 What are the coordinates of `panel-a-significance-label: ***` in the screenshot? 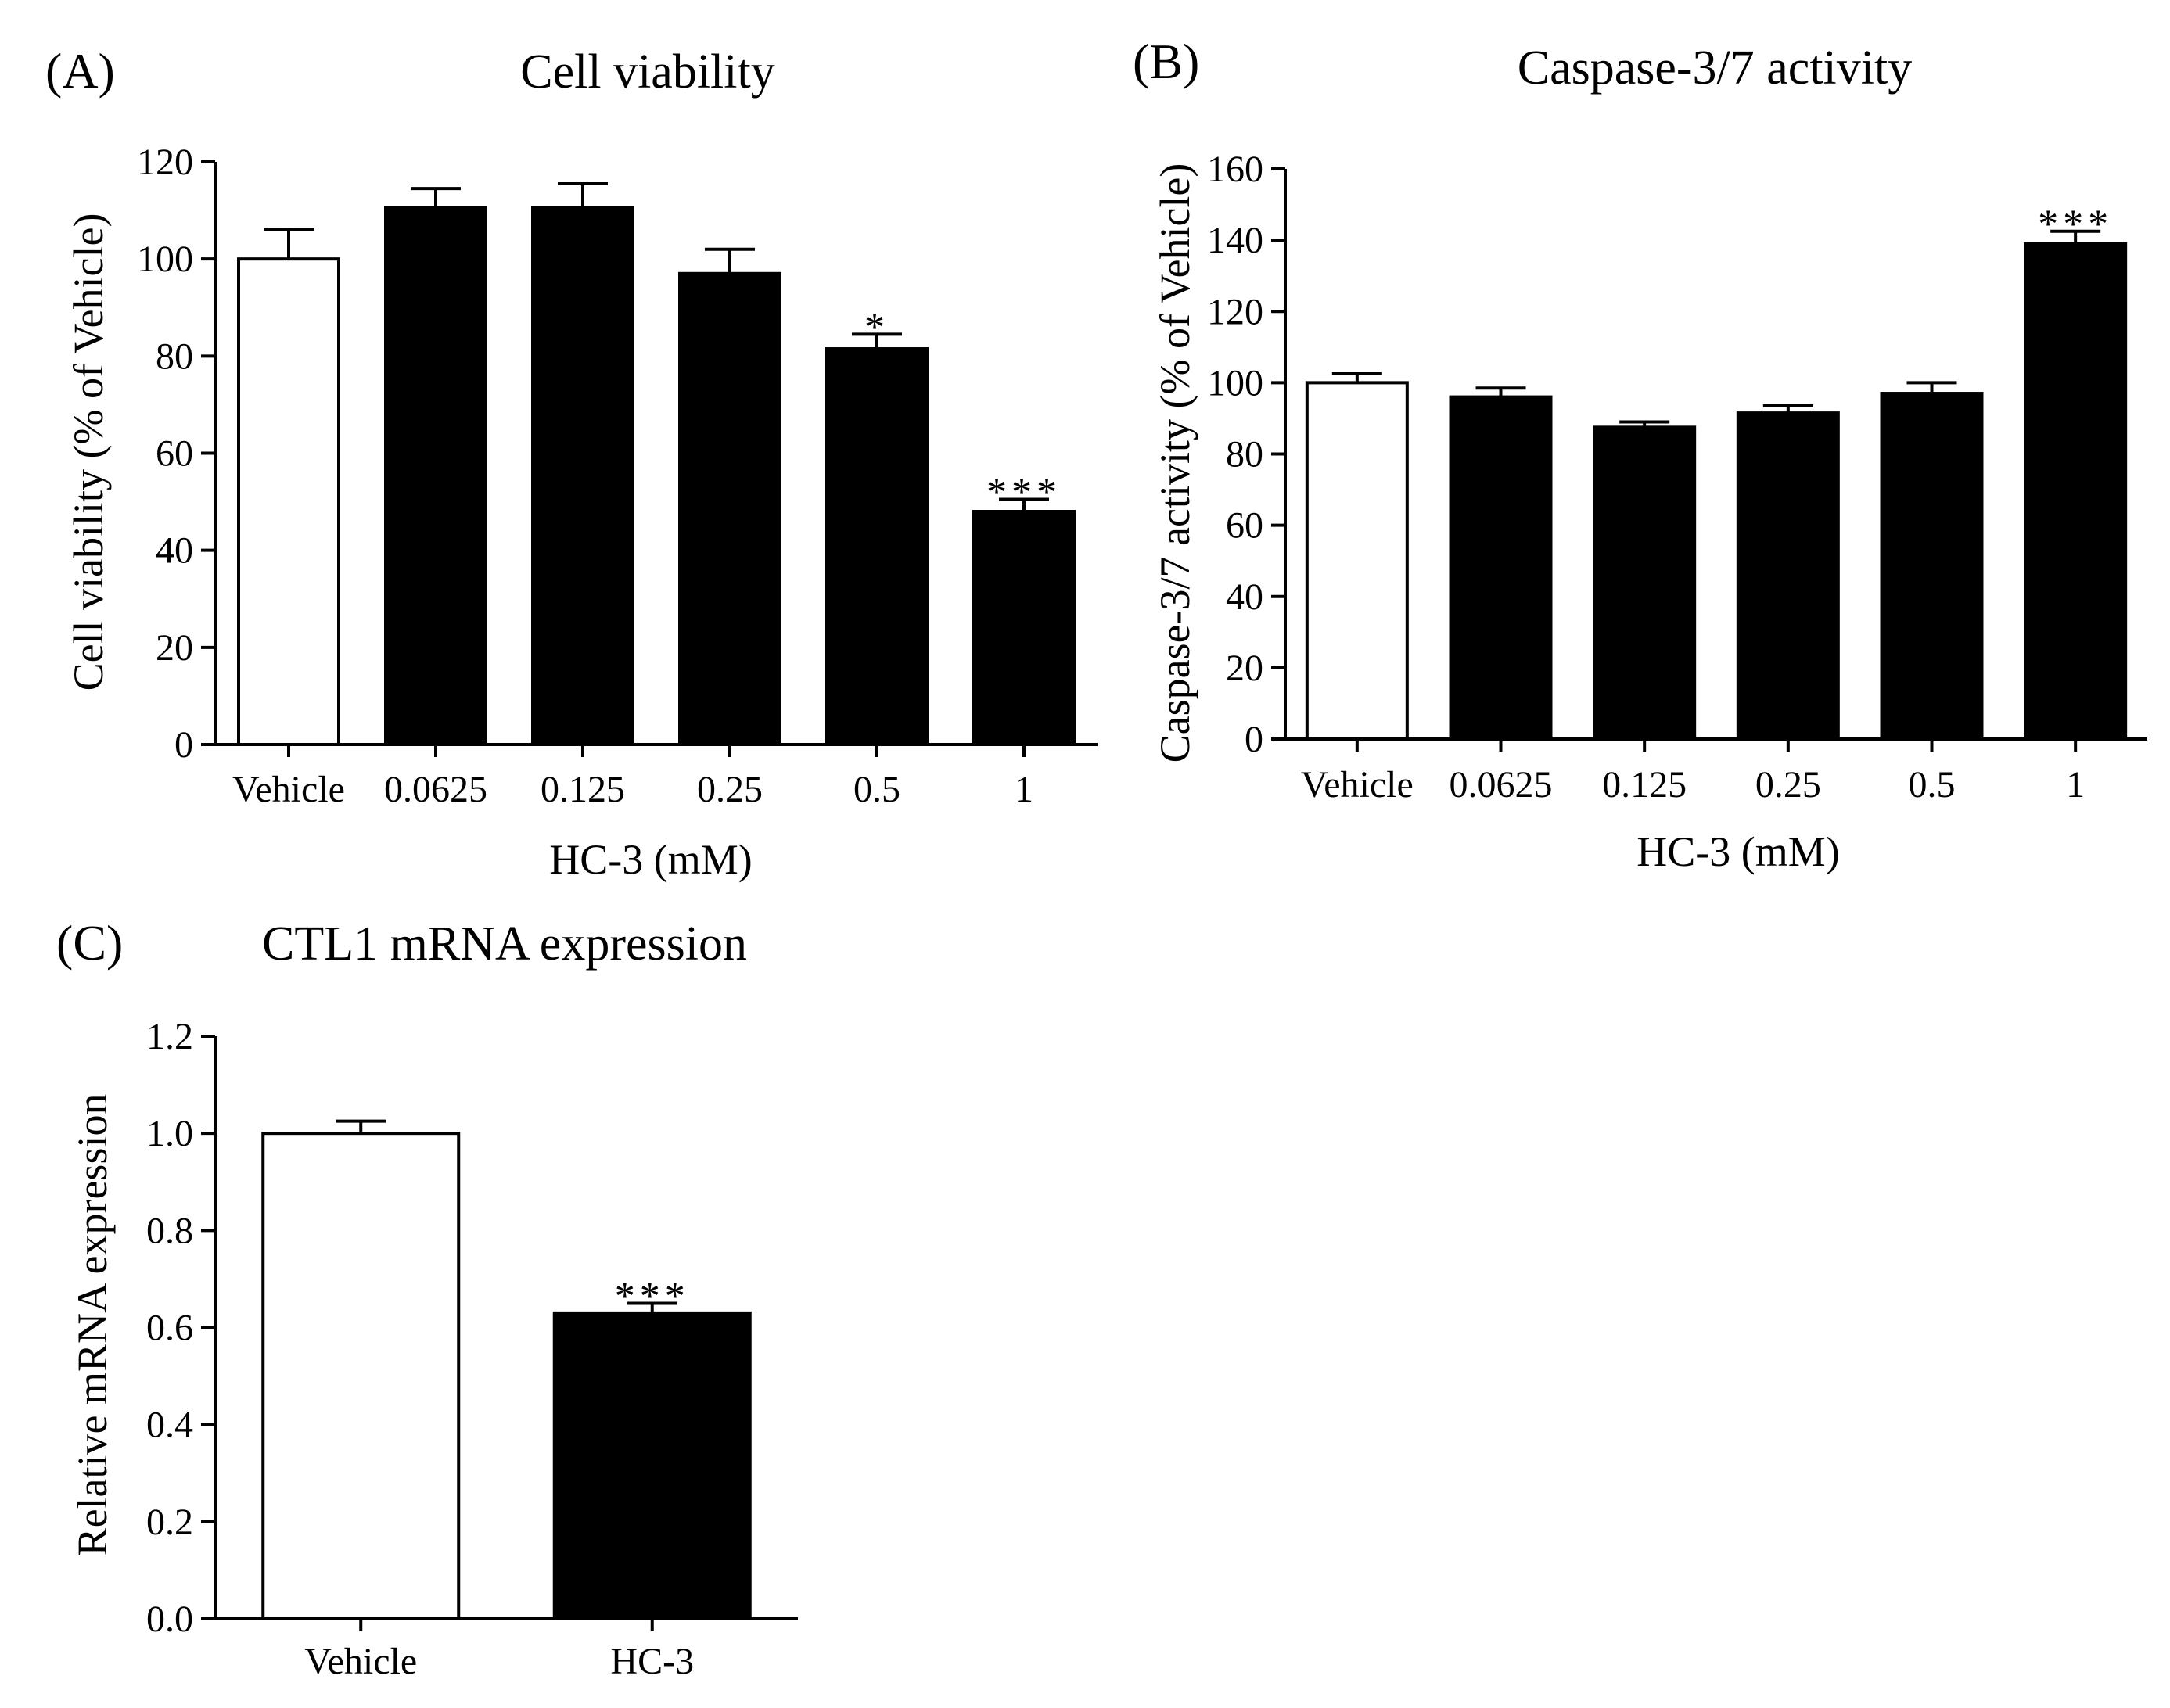 It's located at (1024, 493).